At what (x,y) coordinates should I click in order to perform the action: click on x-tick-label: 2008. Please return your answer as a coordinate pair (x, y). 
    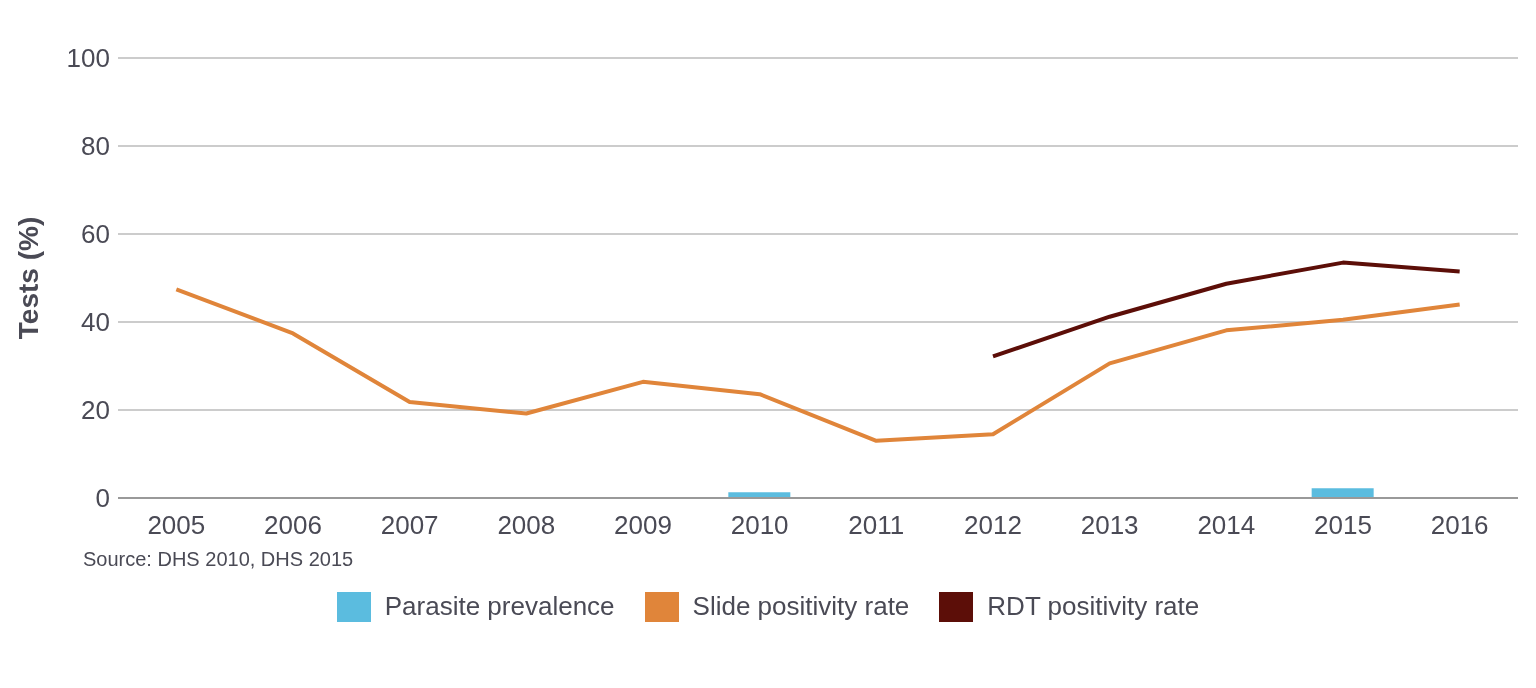
    Looking at the image, I should click on (526, 525).